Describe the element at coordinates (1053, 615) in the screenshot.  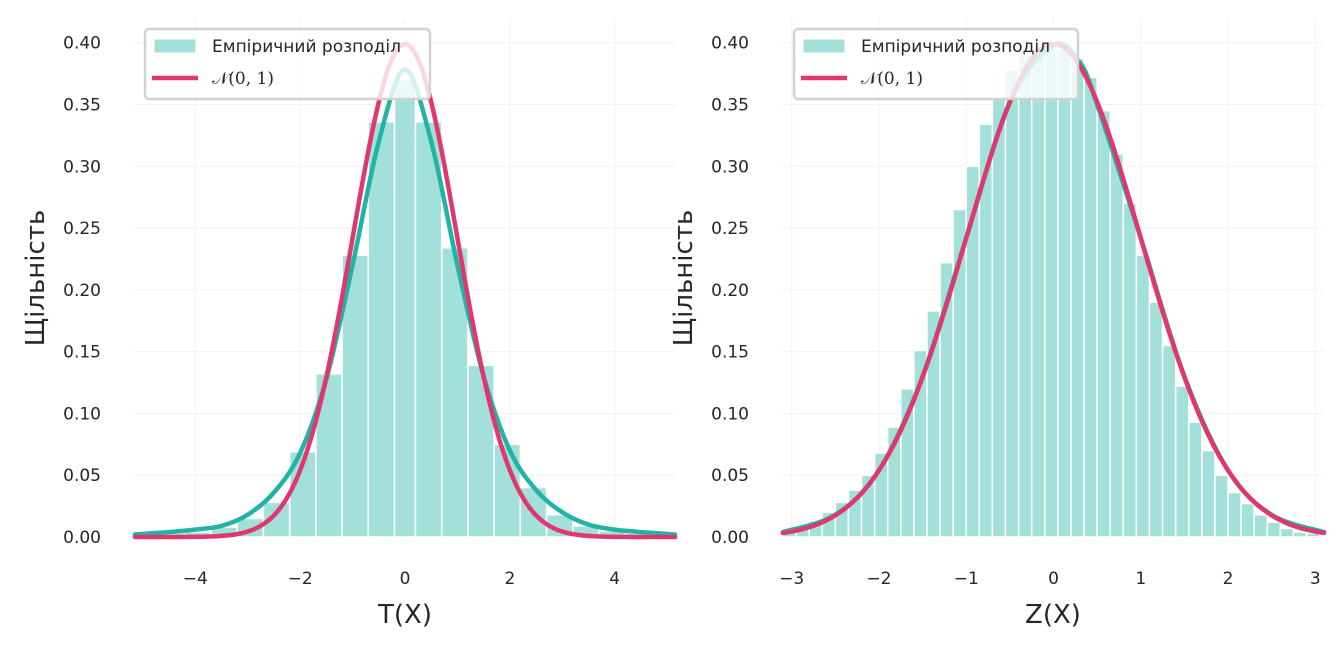
I see `x-axis-label: Z(X)` at that location.